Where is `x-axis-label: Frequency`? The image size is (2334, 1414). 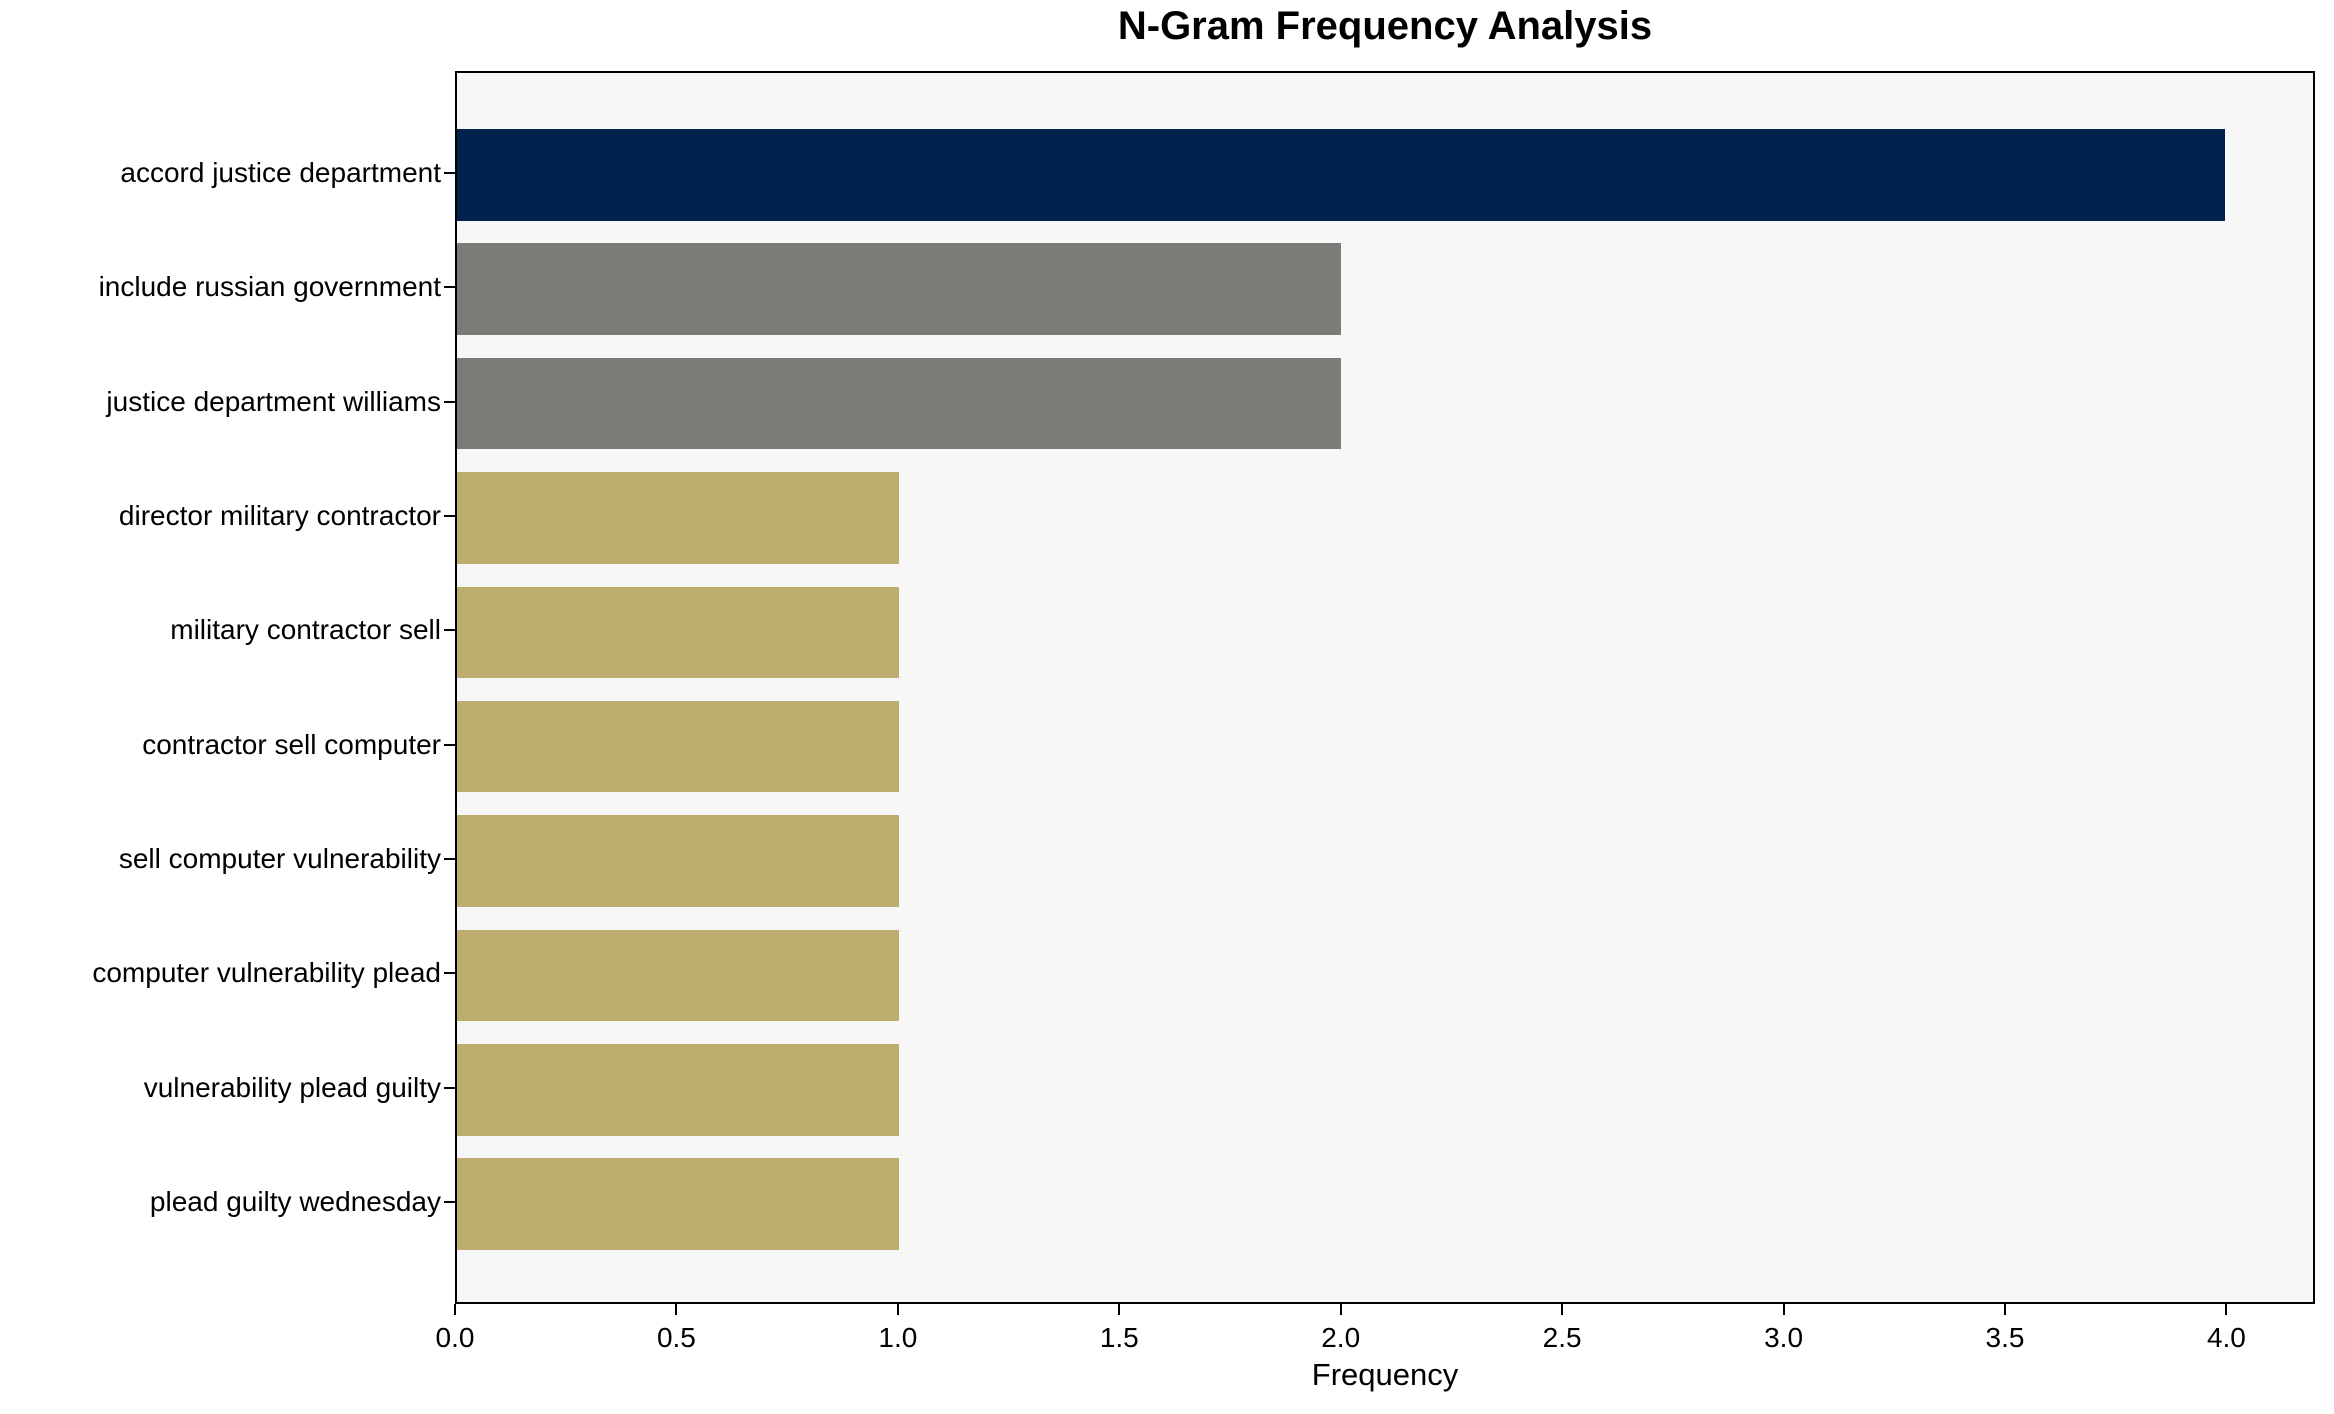
x-axis-label: Frequency is located at coordinates (1385, 1374).